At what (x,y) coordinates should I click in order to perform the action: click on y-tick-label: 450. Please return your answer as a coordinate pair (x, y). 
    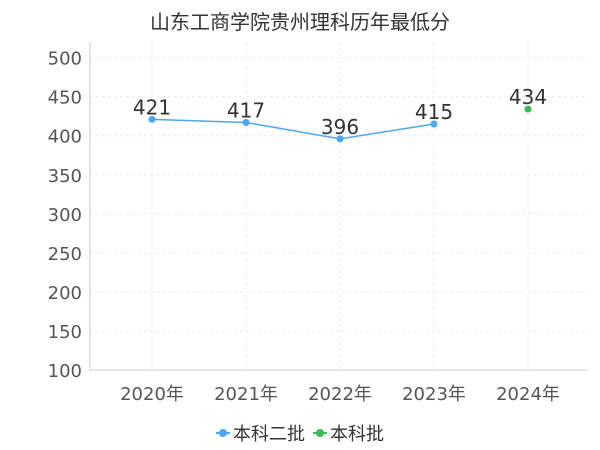
    Looking at the image, I should click on (65, 98).